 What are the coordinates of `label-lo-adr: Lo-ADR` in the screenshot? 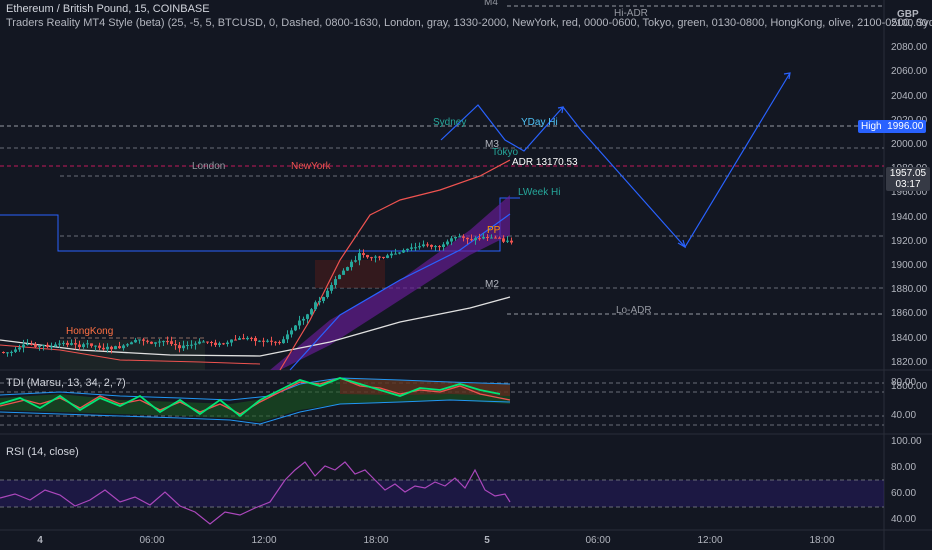 It's located at (634, 310).